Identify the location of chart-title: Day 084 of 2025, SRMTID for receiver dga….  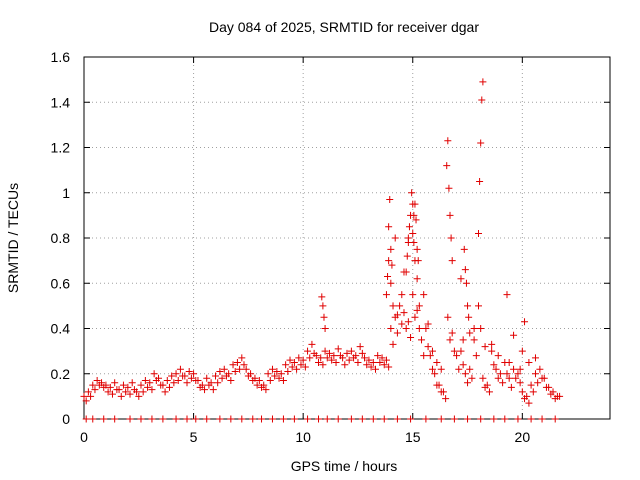
(344, 27).